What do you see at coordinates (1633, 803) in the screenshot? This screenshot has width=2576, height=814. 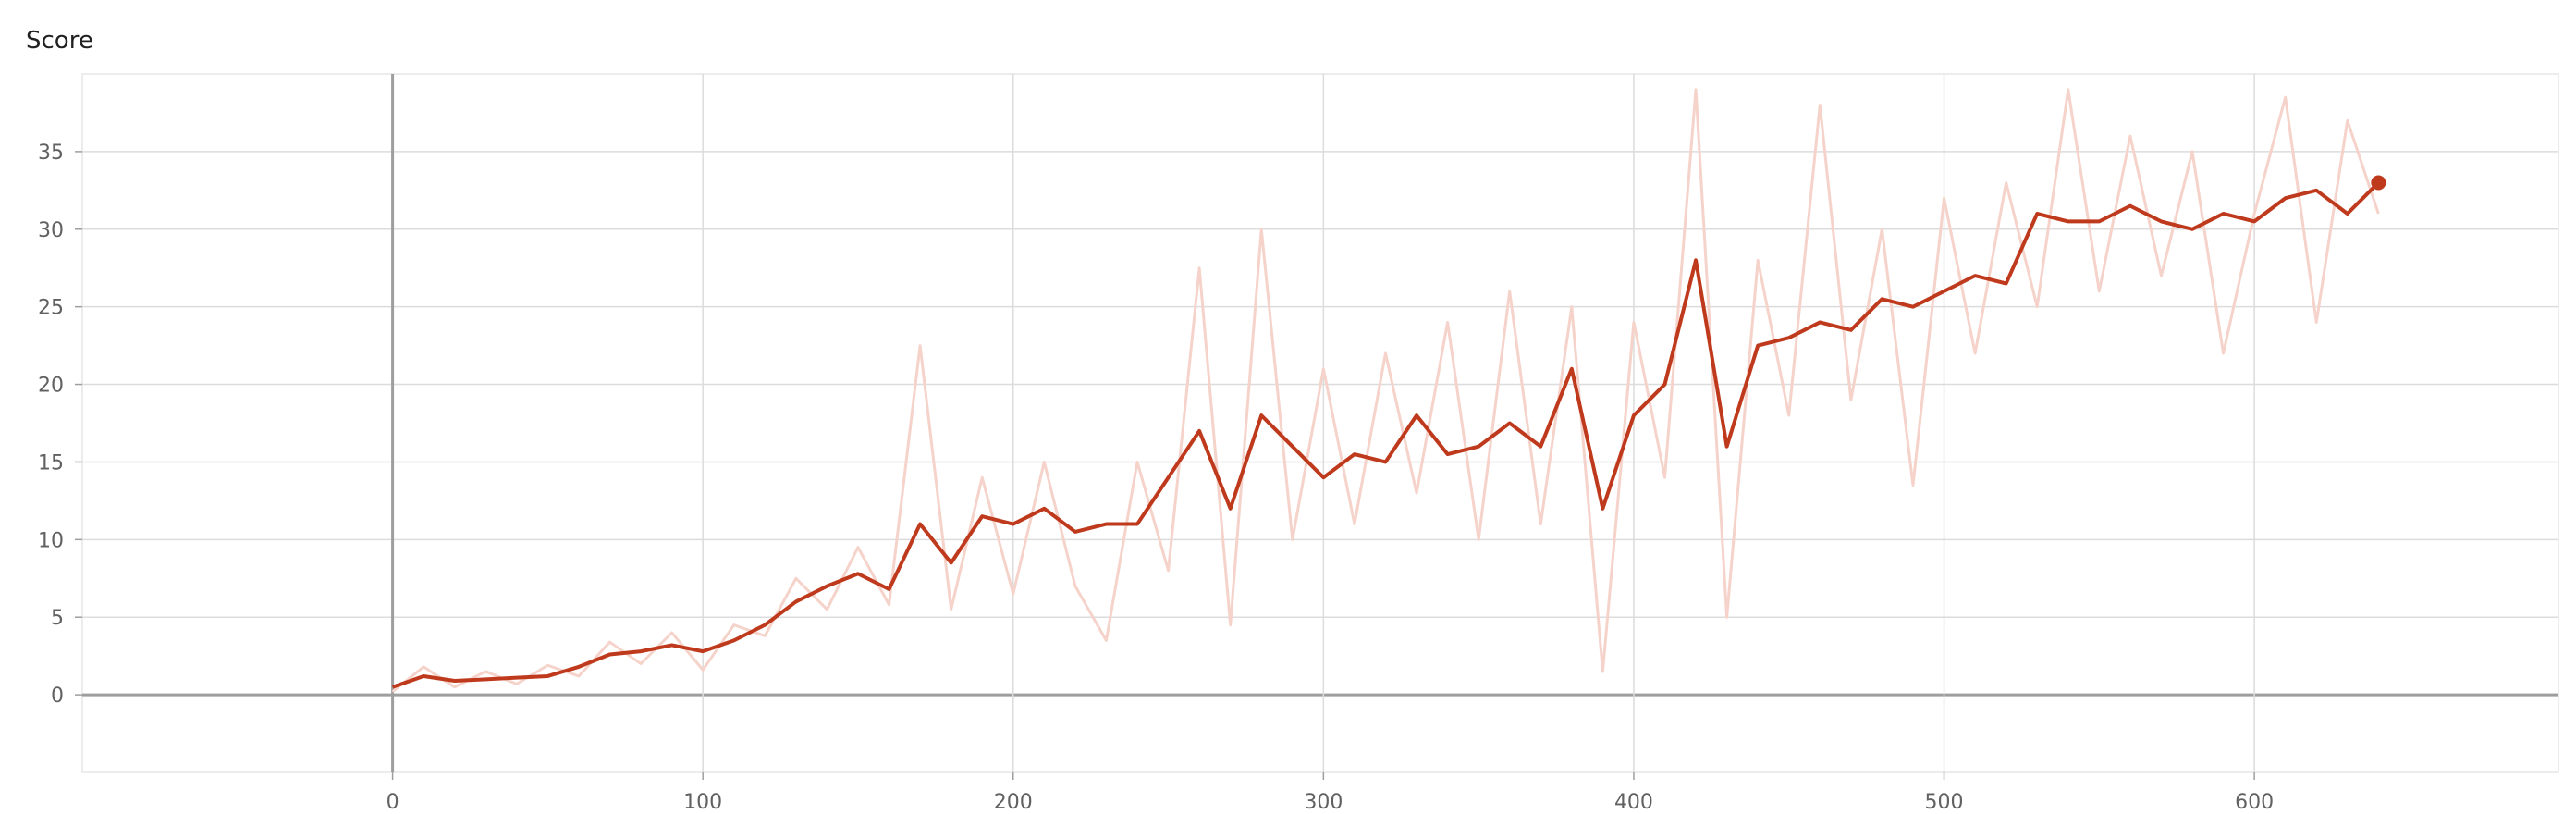 I see `x-tick-label: 400` at bounding box center [1633, 803].